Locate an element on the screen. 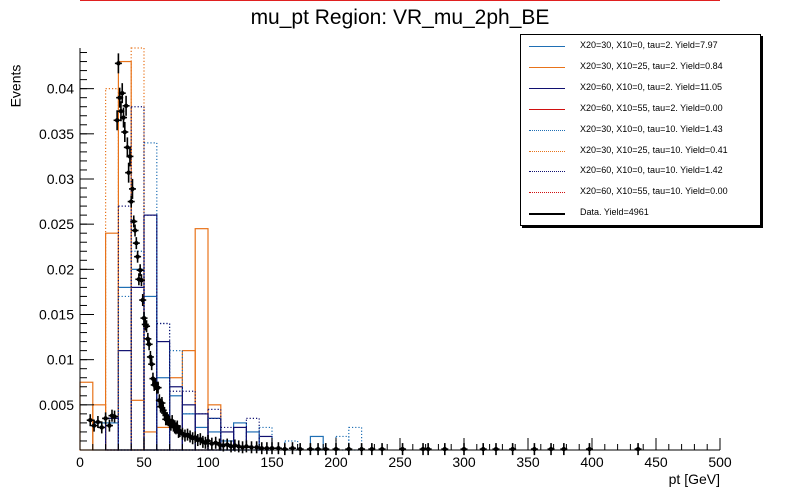  legend-entry: Data. Yield=4961 is located at coordinates (640, 214).